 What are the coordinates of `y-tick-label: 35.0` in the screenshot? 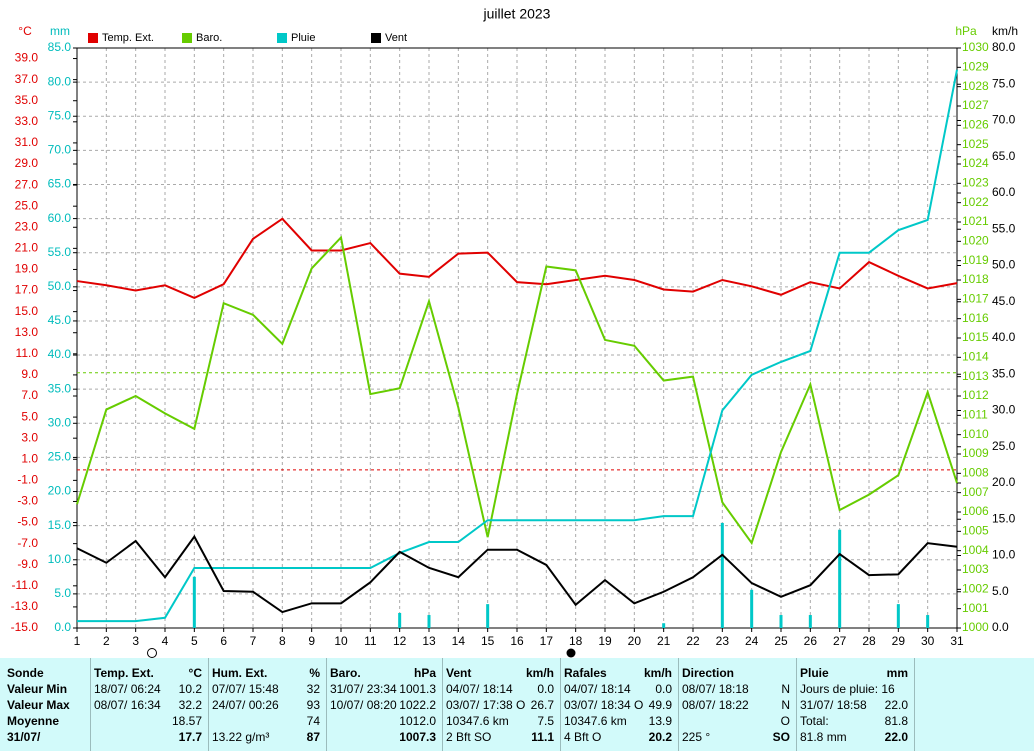 It's located at (1004, 373).